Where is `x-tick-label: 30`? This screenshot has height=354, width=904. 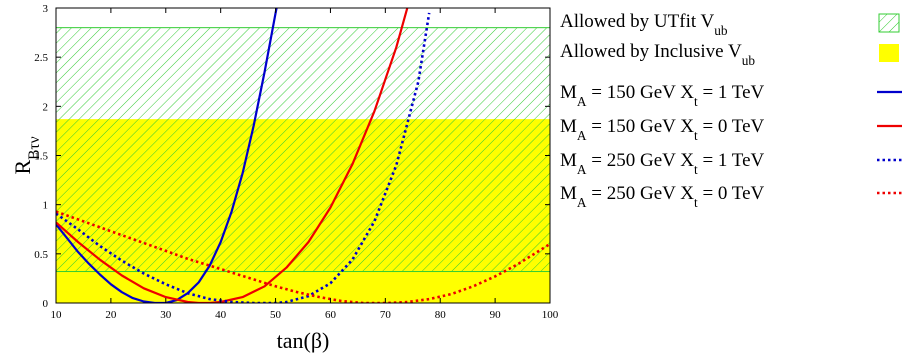 x-tick-label: 30 is located at coordinates (166, 315).